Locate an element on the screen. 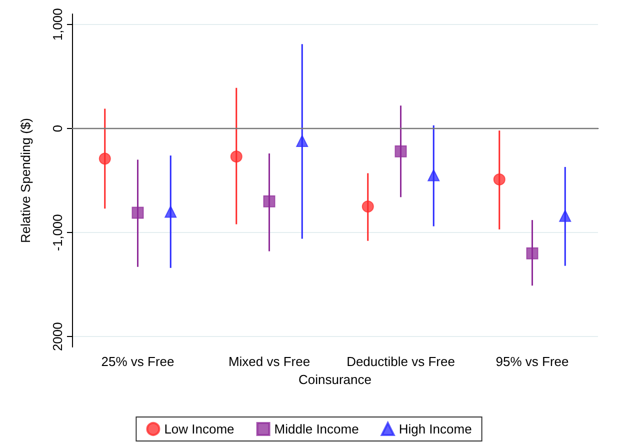 The height and width of the screenshot is (447, 618). y-tick-label: 2000 is located at coordinates (57, 337).